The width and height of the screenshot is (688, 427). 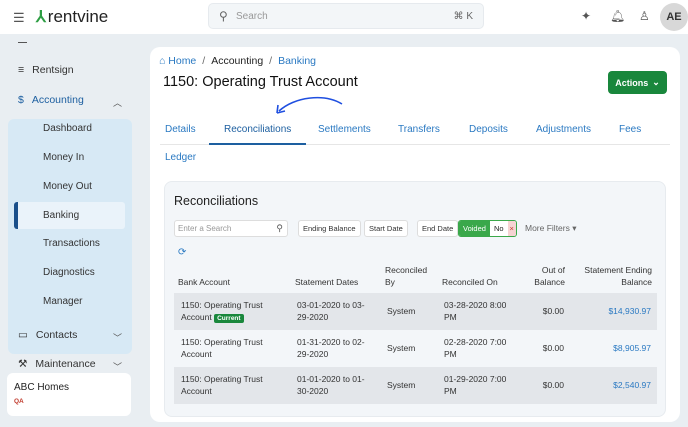 I want to click on sidebar-item-accounting: $ Accounting, so click(x=51, y=100).